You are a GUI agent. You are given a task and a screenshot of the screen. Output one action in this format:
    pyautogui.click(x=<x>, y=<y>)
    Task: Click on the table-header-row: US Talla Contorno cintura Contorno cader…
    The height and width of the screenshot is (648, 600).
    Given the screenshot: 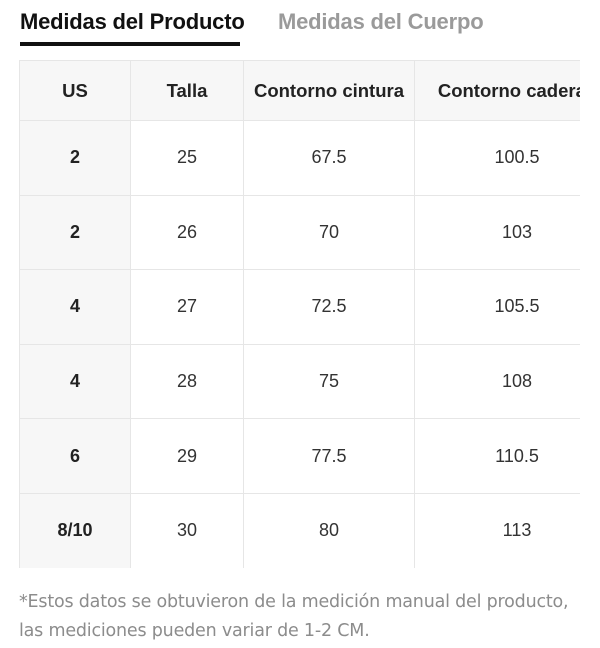 What is the action you would take?
    pyautogui.click(x=299, y=90)
    